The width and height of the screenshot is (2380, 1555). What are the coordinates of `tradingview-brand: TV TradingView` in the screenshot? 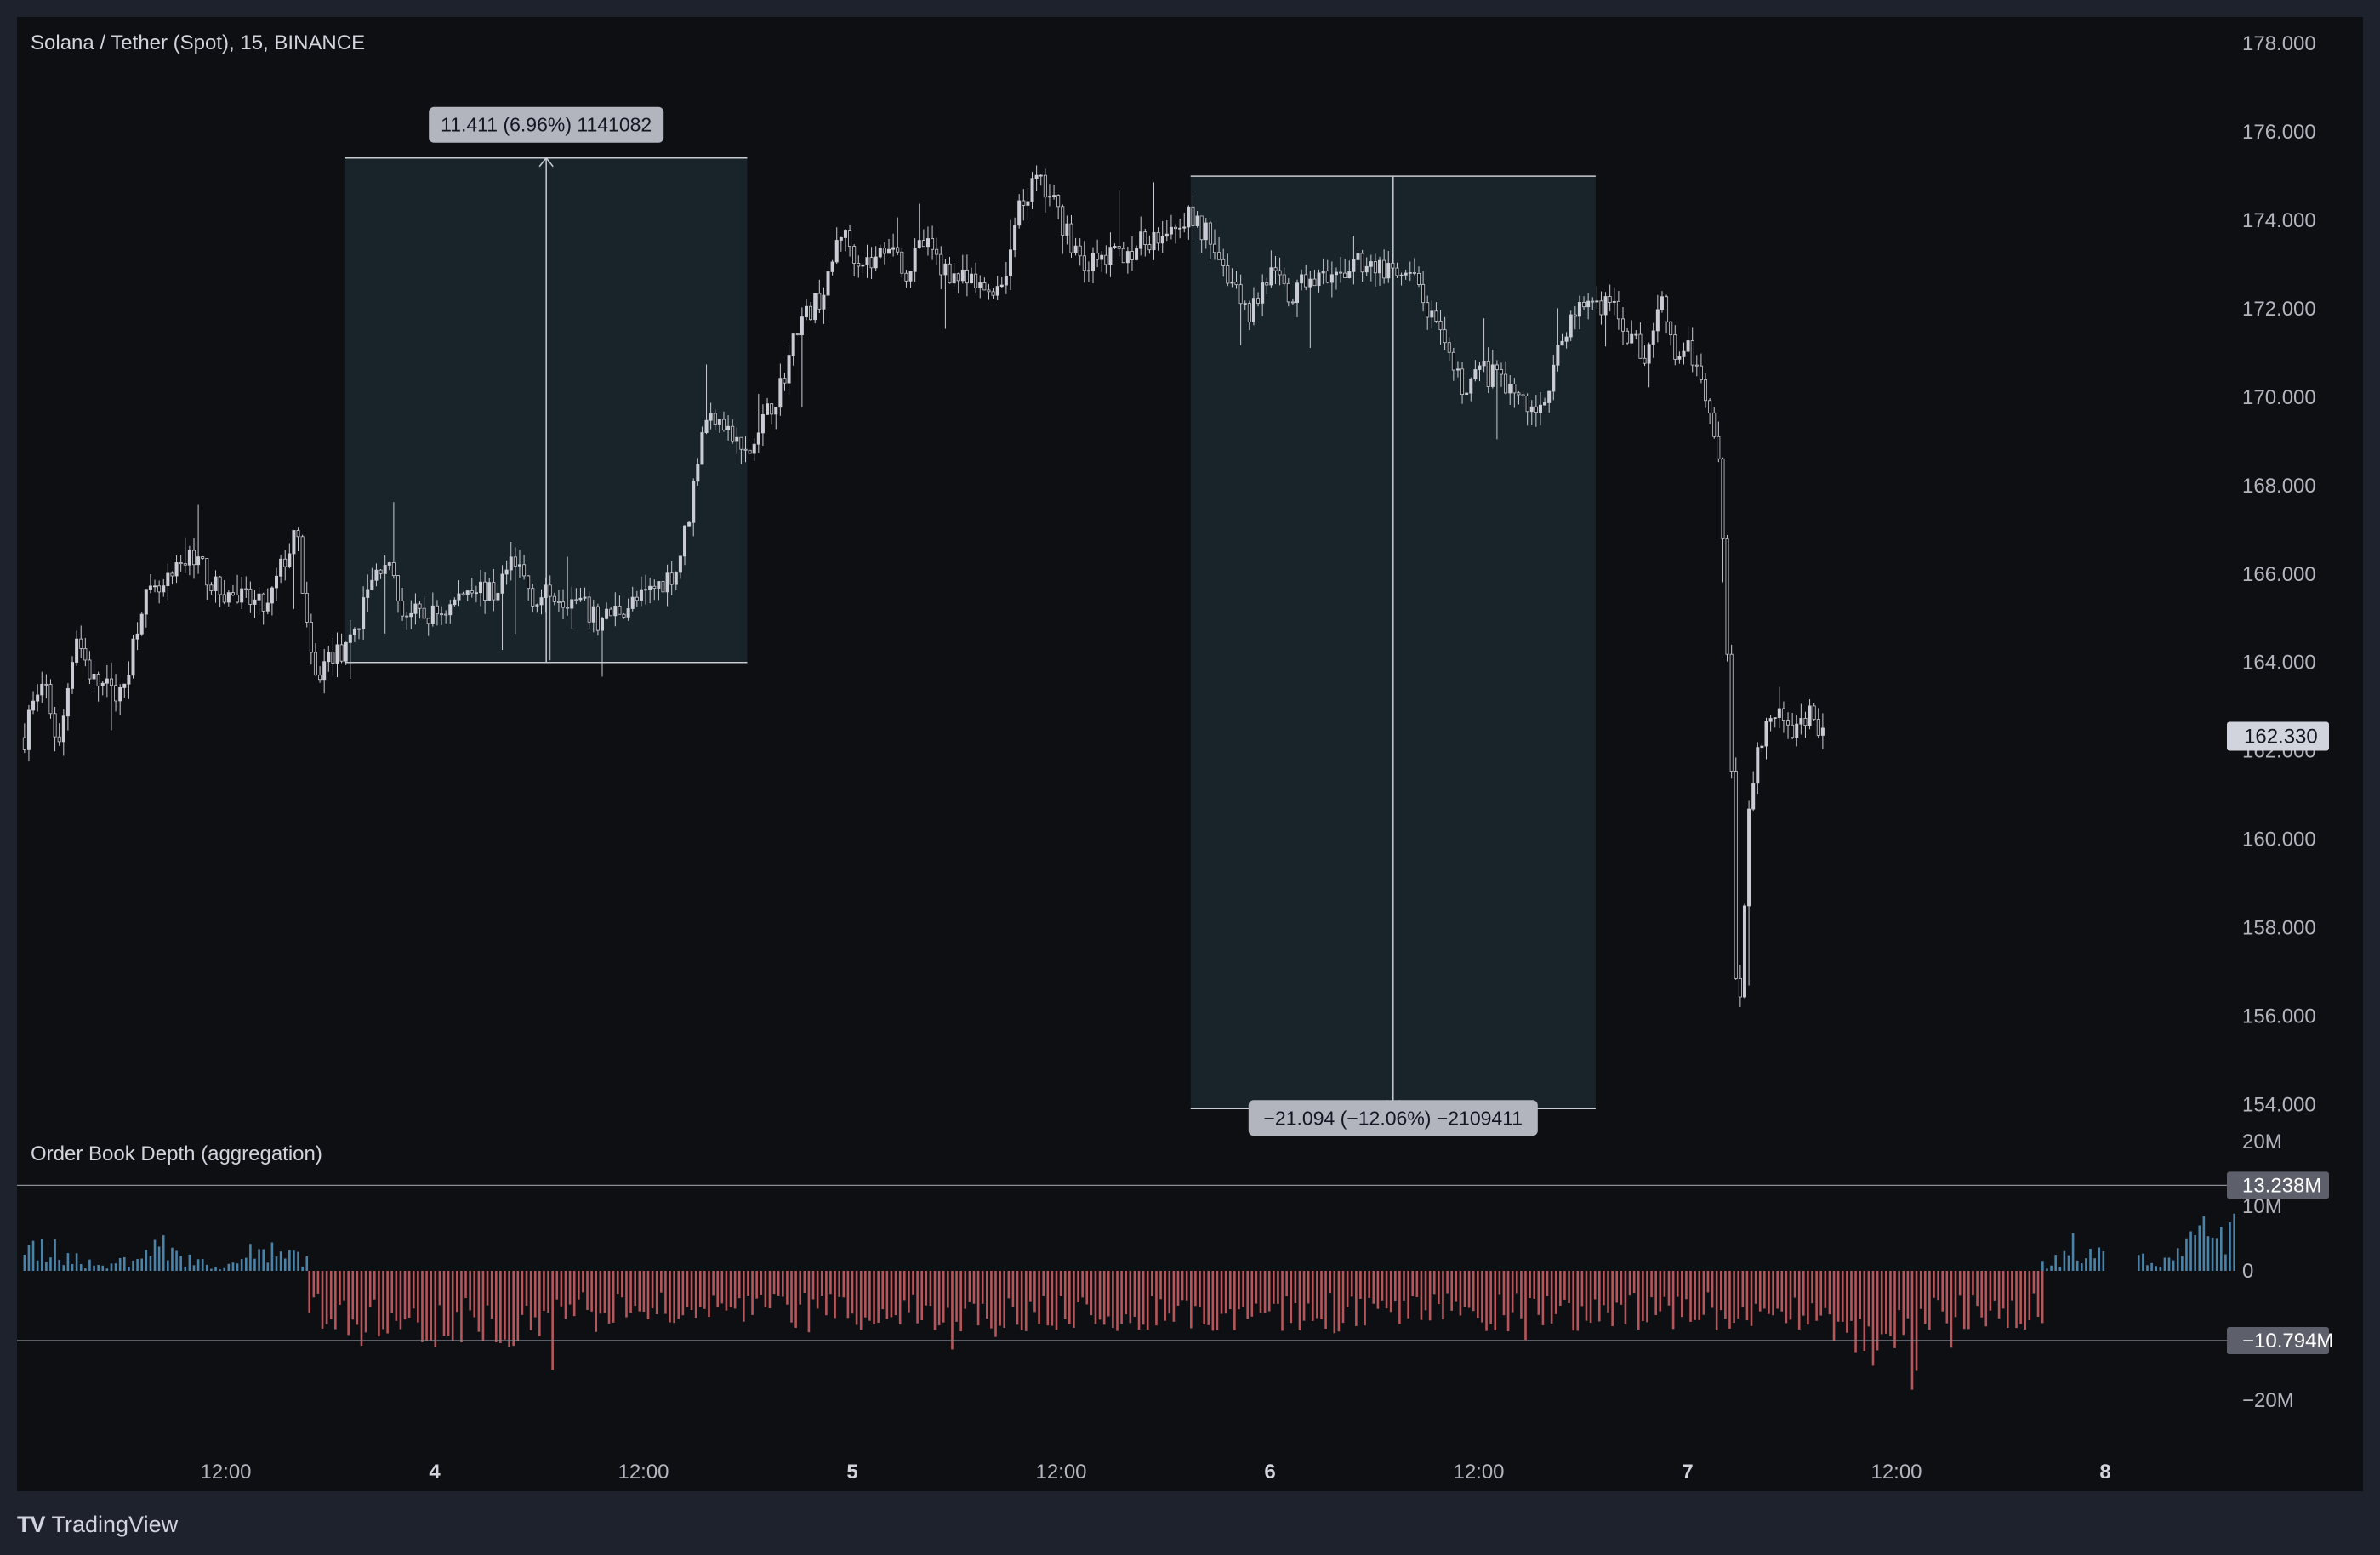 It's located at (97, 1525).